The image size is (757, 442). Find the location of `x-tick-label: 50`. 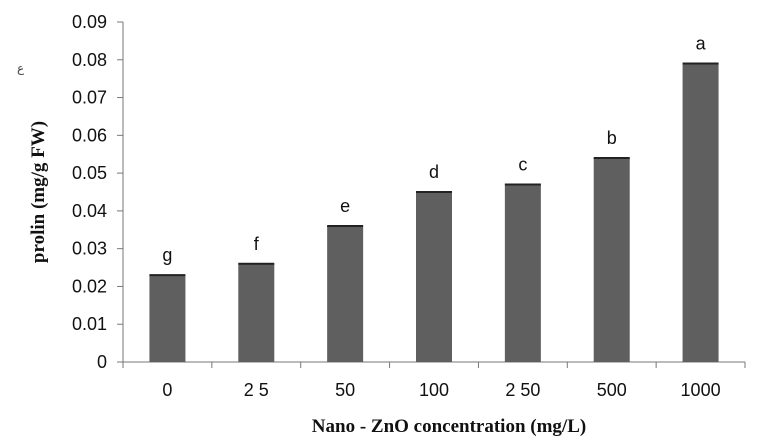

x-tick-label: 50 is located at coordinates (345, 390).